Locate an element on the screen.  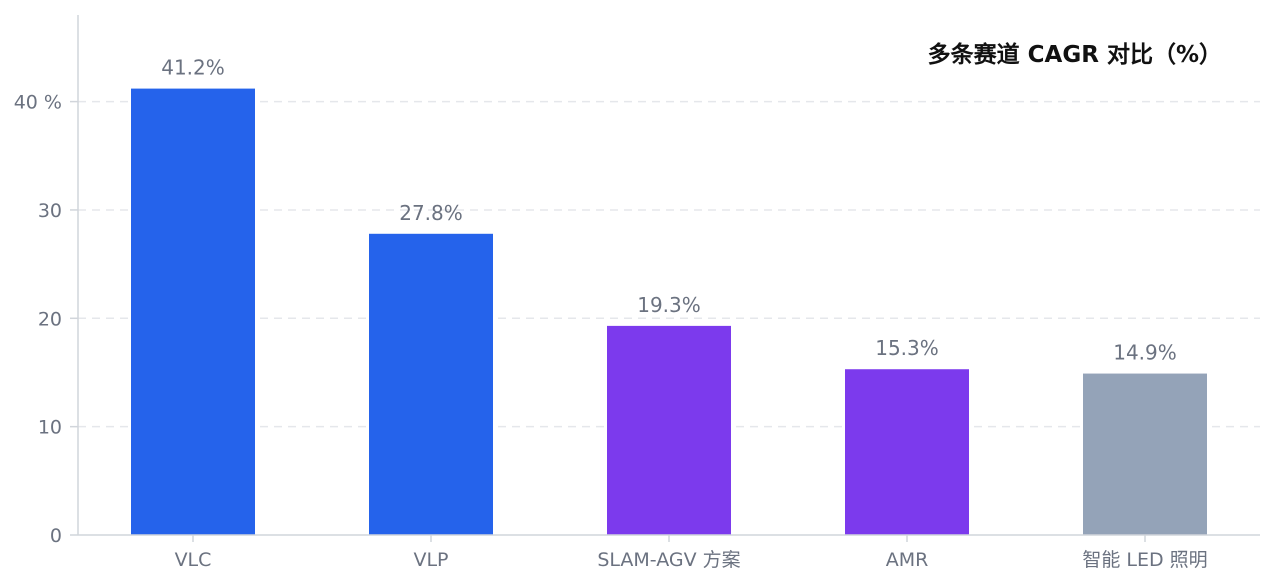
data-label: 27.8% is located at coordinates (431, 213).